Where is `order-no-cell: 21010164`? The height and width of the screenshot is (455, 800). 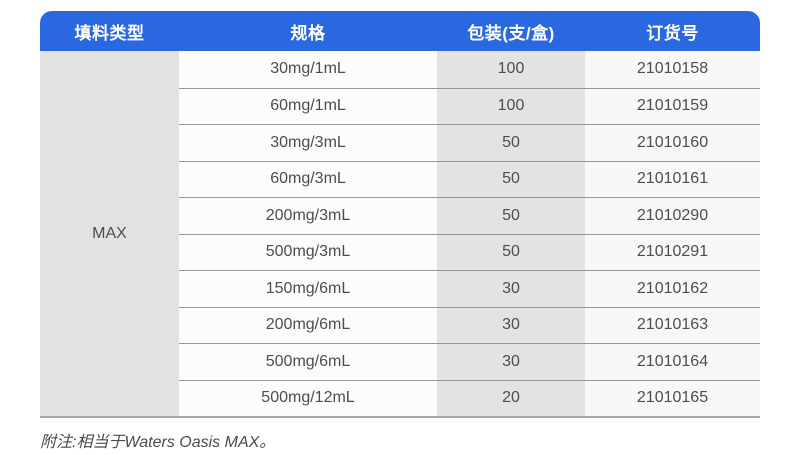 order-no-cell: 21010164 is located at coordinates (672, 361).